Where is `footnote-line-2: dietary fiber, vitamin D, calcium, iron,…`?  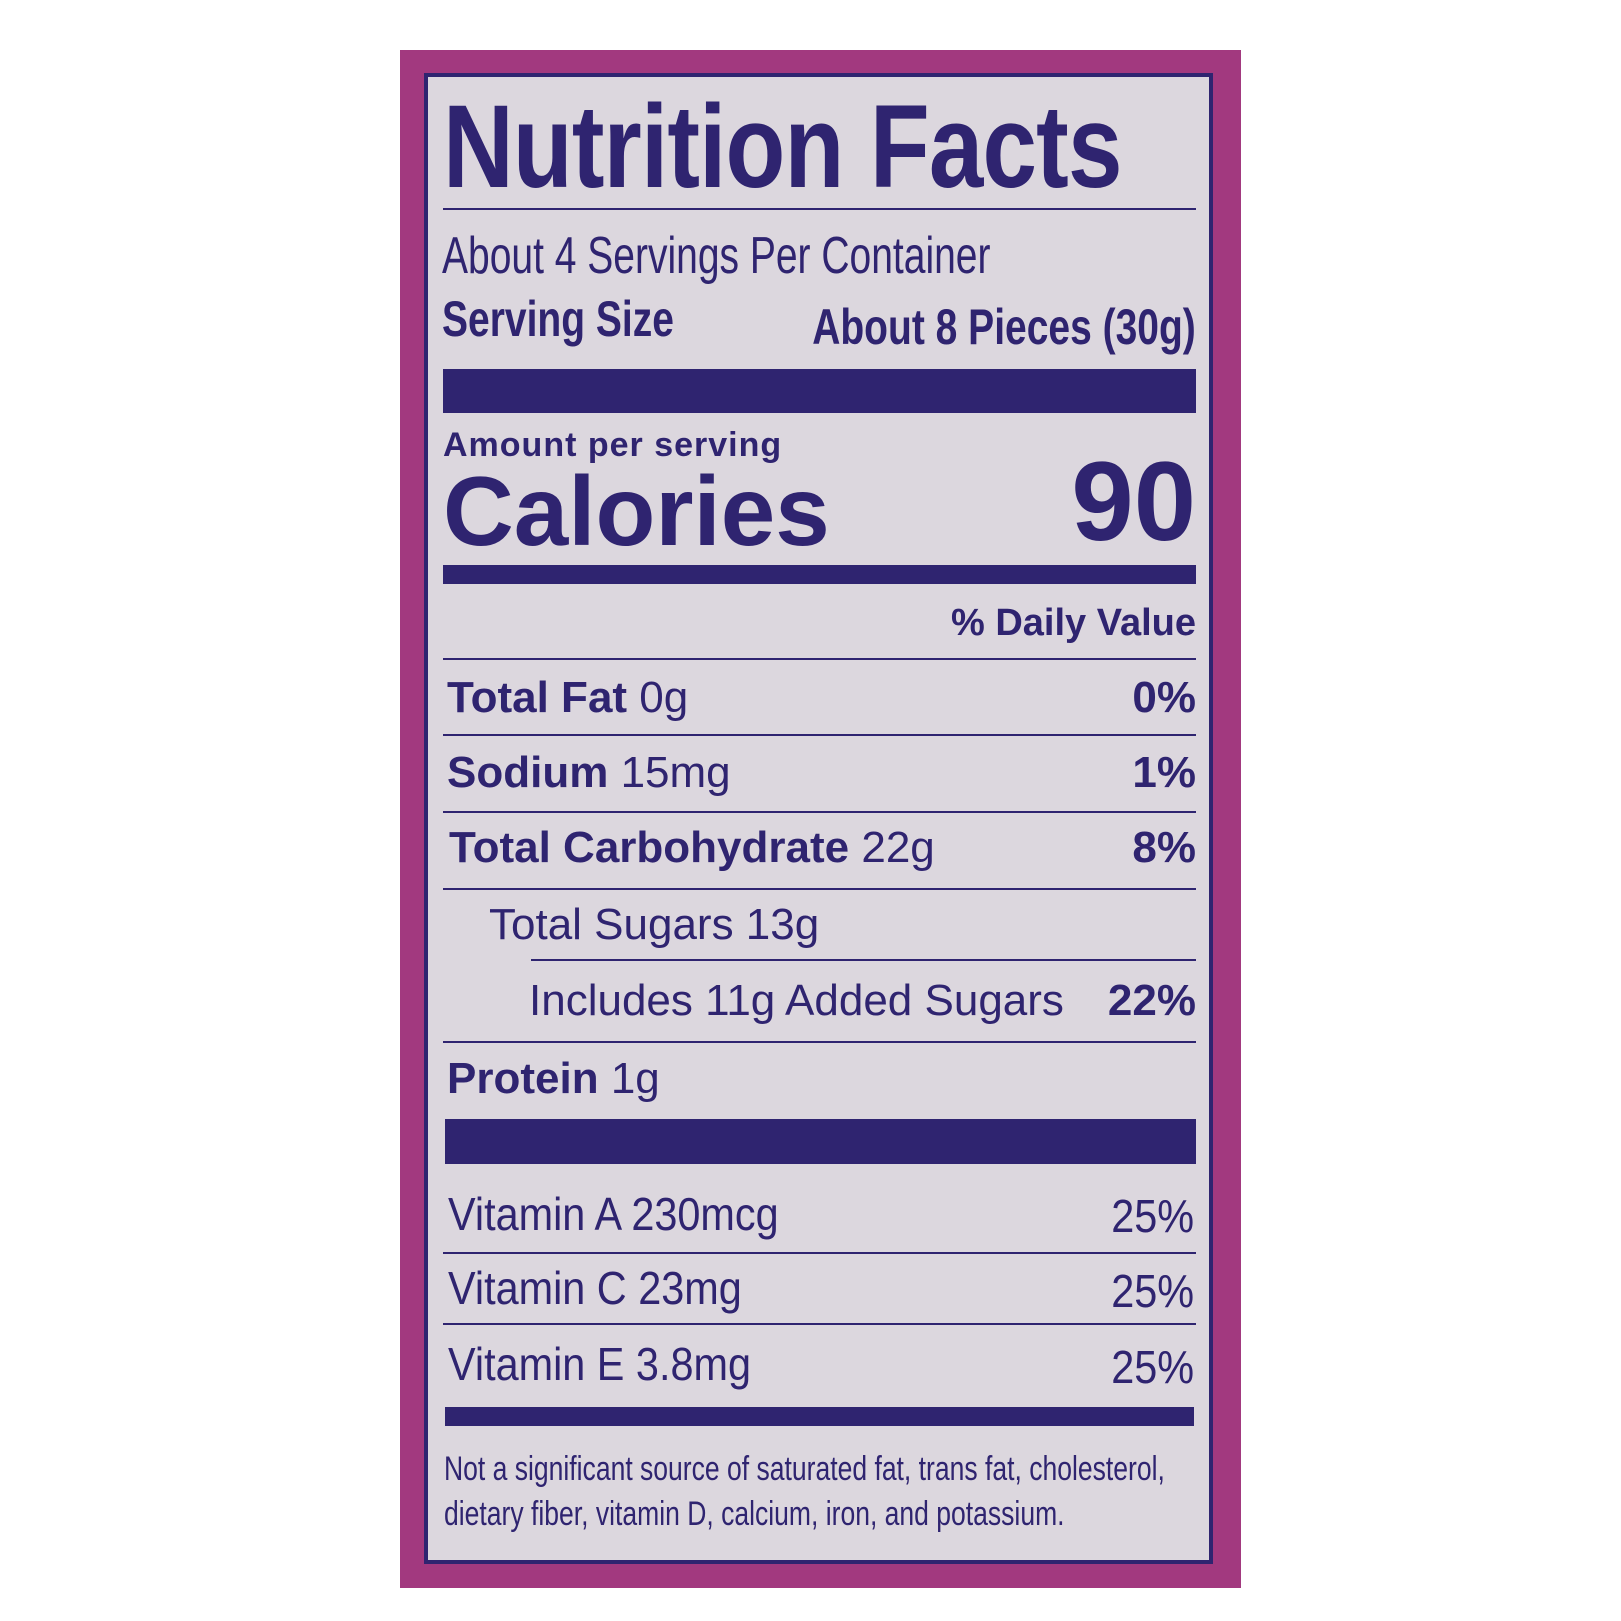 footnote-line-2: dietary fiber, vitamin D, calcium, iron,… is located at coordinates (754, 1514).